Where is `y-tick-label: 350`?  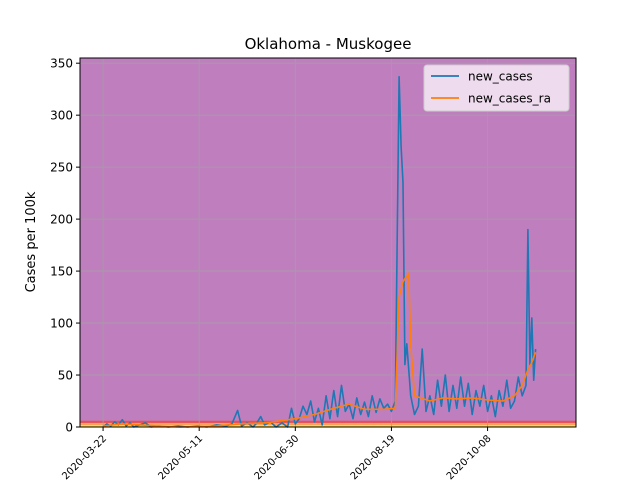 y-tick-label: 350 is located at coordinates (61, 64).